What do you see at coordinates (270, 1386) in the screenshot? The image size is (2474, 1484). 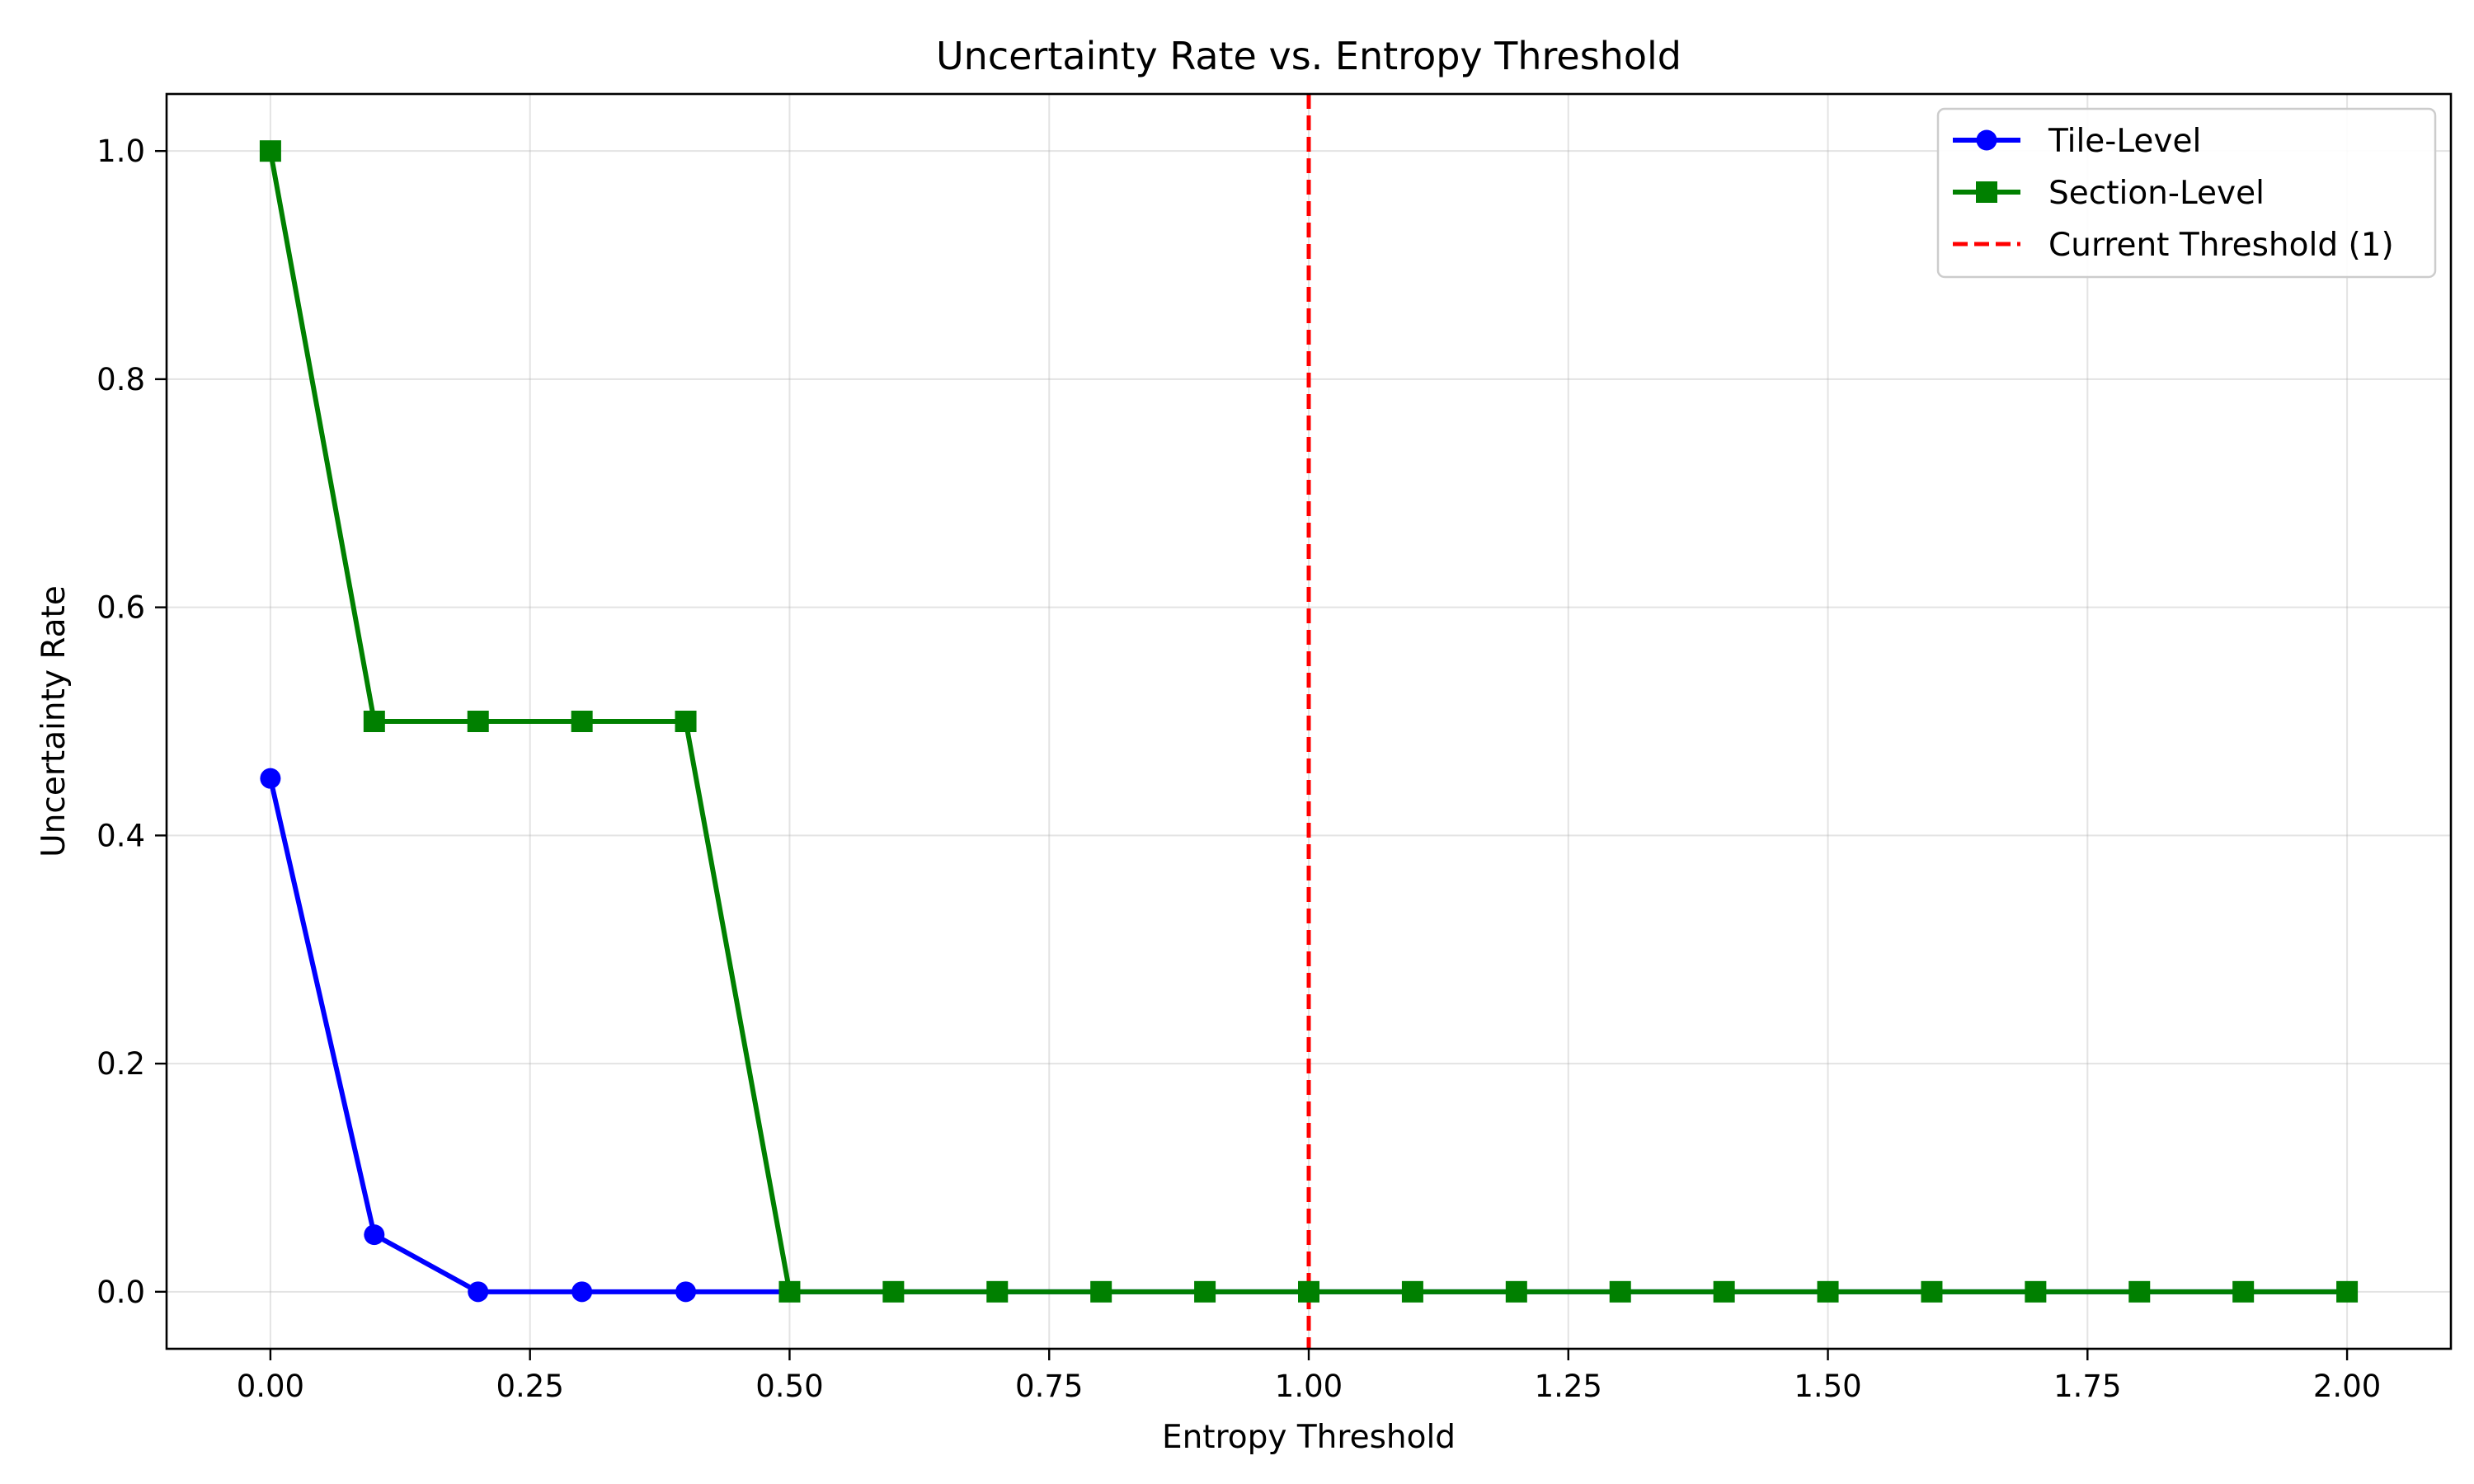 I see `x-tick-label: 0.00` at bounding box center [270, 1386].